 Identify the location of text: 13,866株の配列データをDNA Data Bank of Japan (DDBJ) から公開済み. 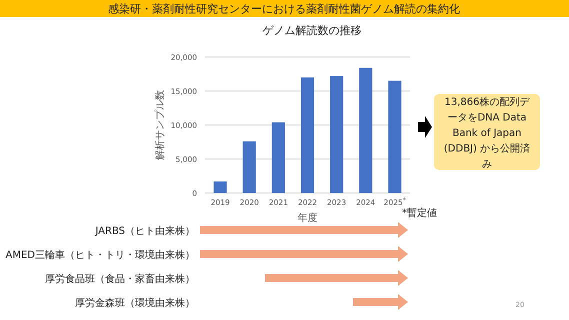
(487, 133).